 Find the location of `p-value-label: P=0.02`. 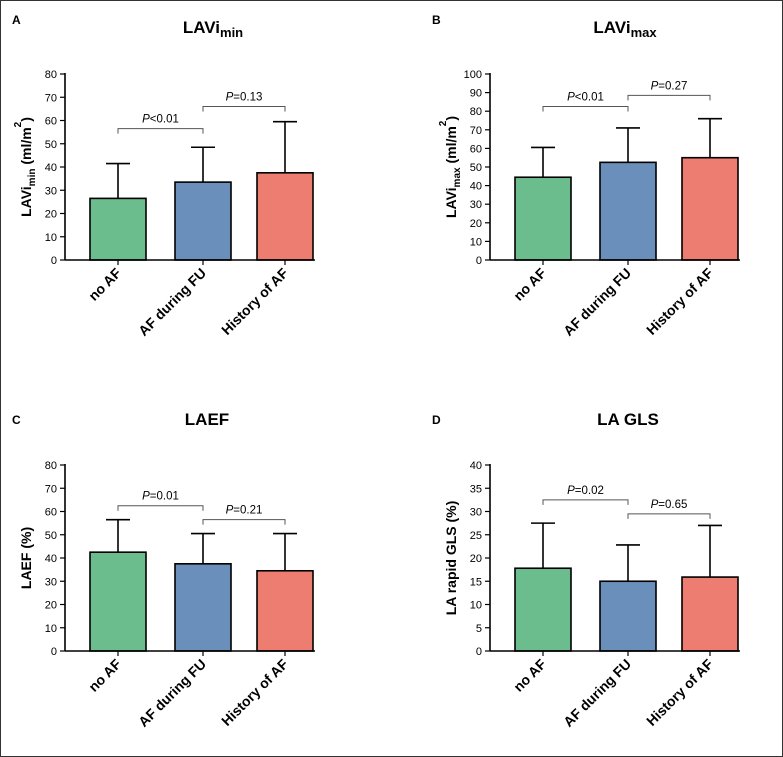

p-value-label: P=0.02 is located at coordinates (585, 491).